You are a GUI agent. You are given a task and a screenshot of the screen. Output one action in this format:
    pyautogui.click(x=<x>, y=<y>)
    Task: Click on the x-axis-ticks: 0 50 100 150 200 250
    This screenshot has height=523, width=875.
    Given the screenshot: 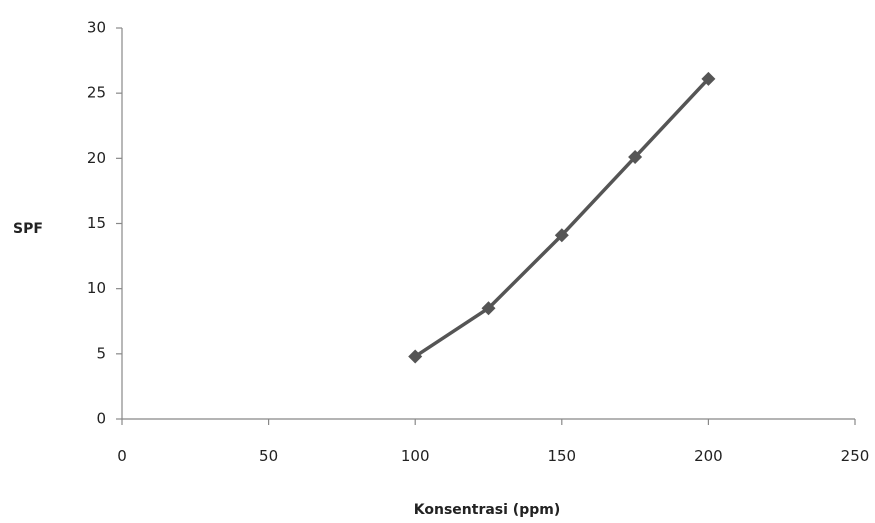 What is the action you would take?
    pyautogui.click(x=493, y=442)
    